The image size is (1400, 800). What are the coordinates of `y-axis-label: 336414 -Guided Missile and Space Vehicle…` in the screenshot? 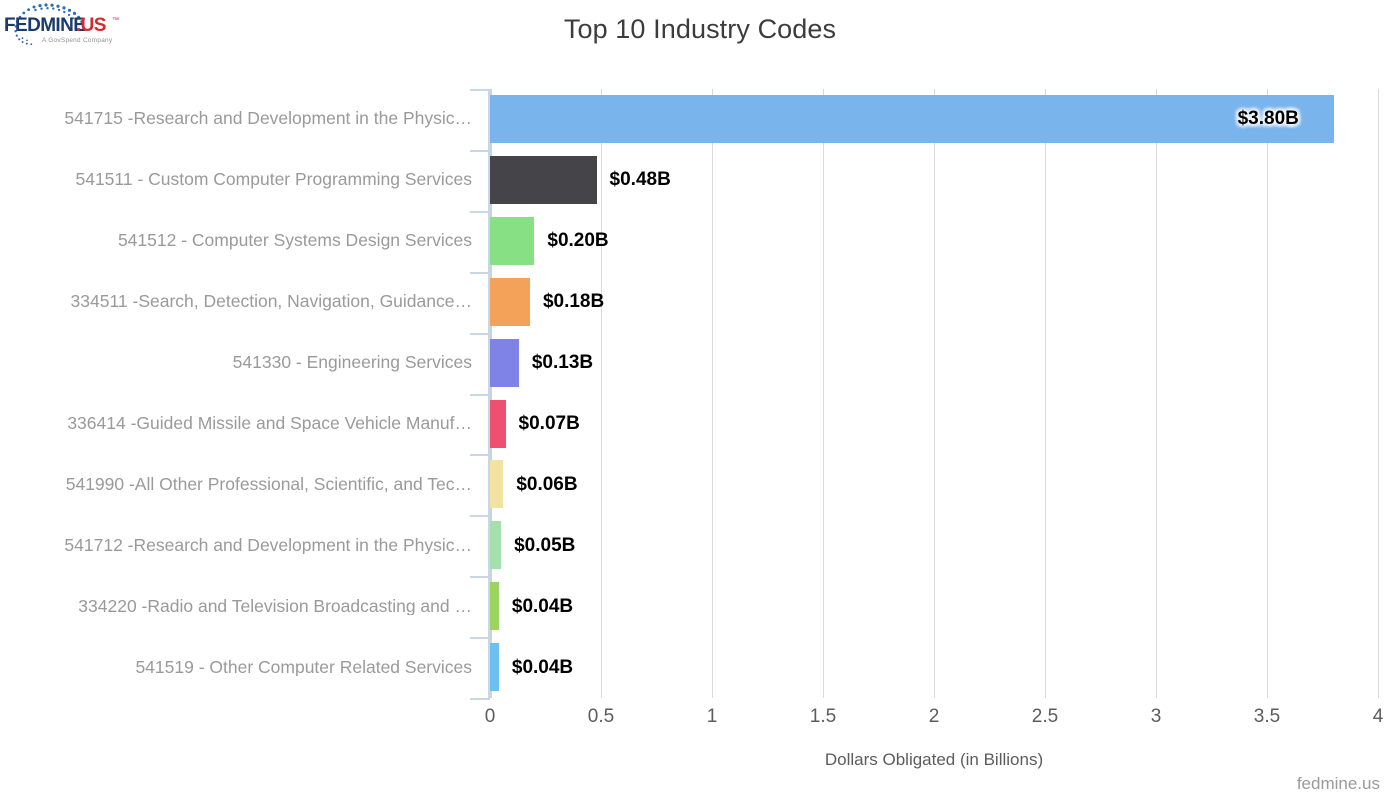 It's located at (269, 423).